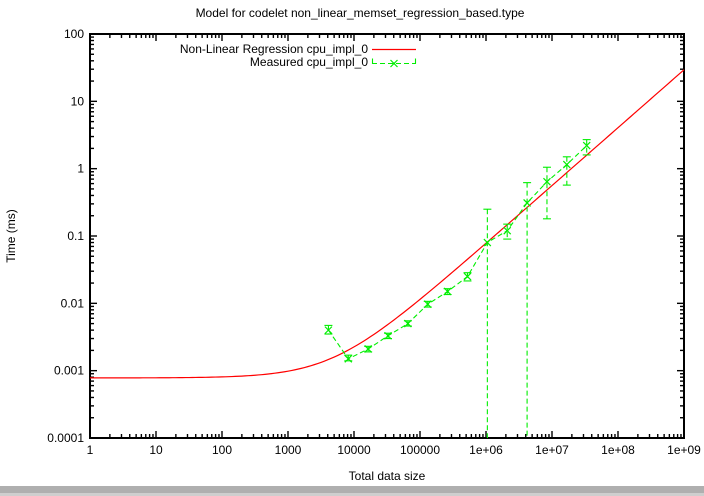 The height and width of the screenshot is (496, 704). Describe the element at coordinates (394, 58) in the screenshot. I see `legend-line-samples` at that location.